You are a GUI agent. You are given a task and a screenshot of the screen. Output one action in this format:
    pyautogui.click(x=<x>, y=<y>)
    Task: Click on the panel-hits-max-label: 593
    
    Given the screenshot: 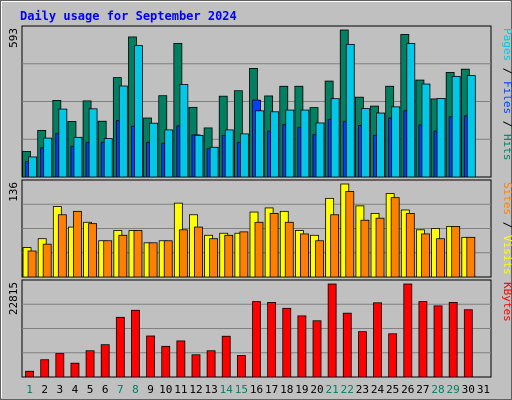 What is the action you would take?
    pyautogui.click(x=13, y=38)
    